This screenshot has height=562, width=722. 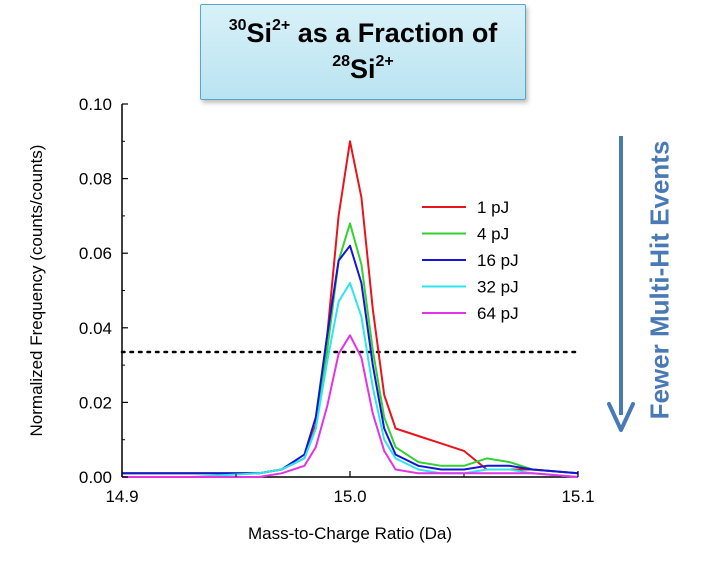 What do you see at coordinates (95, 477) in the screenshot?
I see `y-tick-label: 0.00` at bounding box center [95, 477].